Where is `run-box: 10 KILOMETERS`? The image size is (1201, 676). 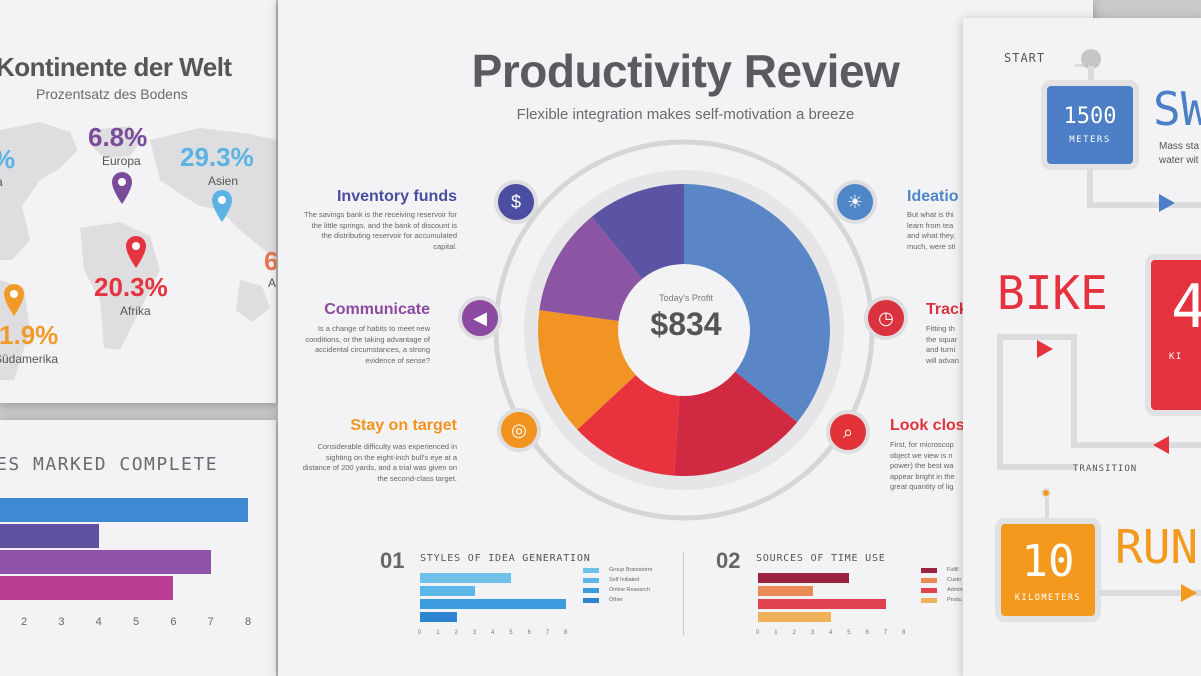 run-box: 10 KILOMETERS is located at coordinates (1048, 570).